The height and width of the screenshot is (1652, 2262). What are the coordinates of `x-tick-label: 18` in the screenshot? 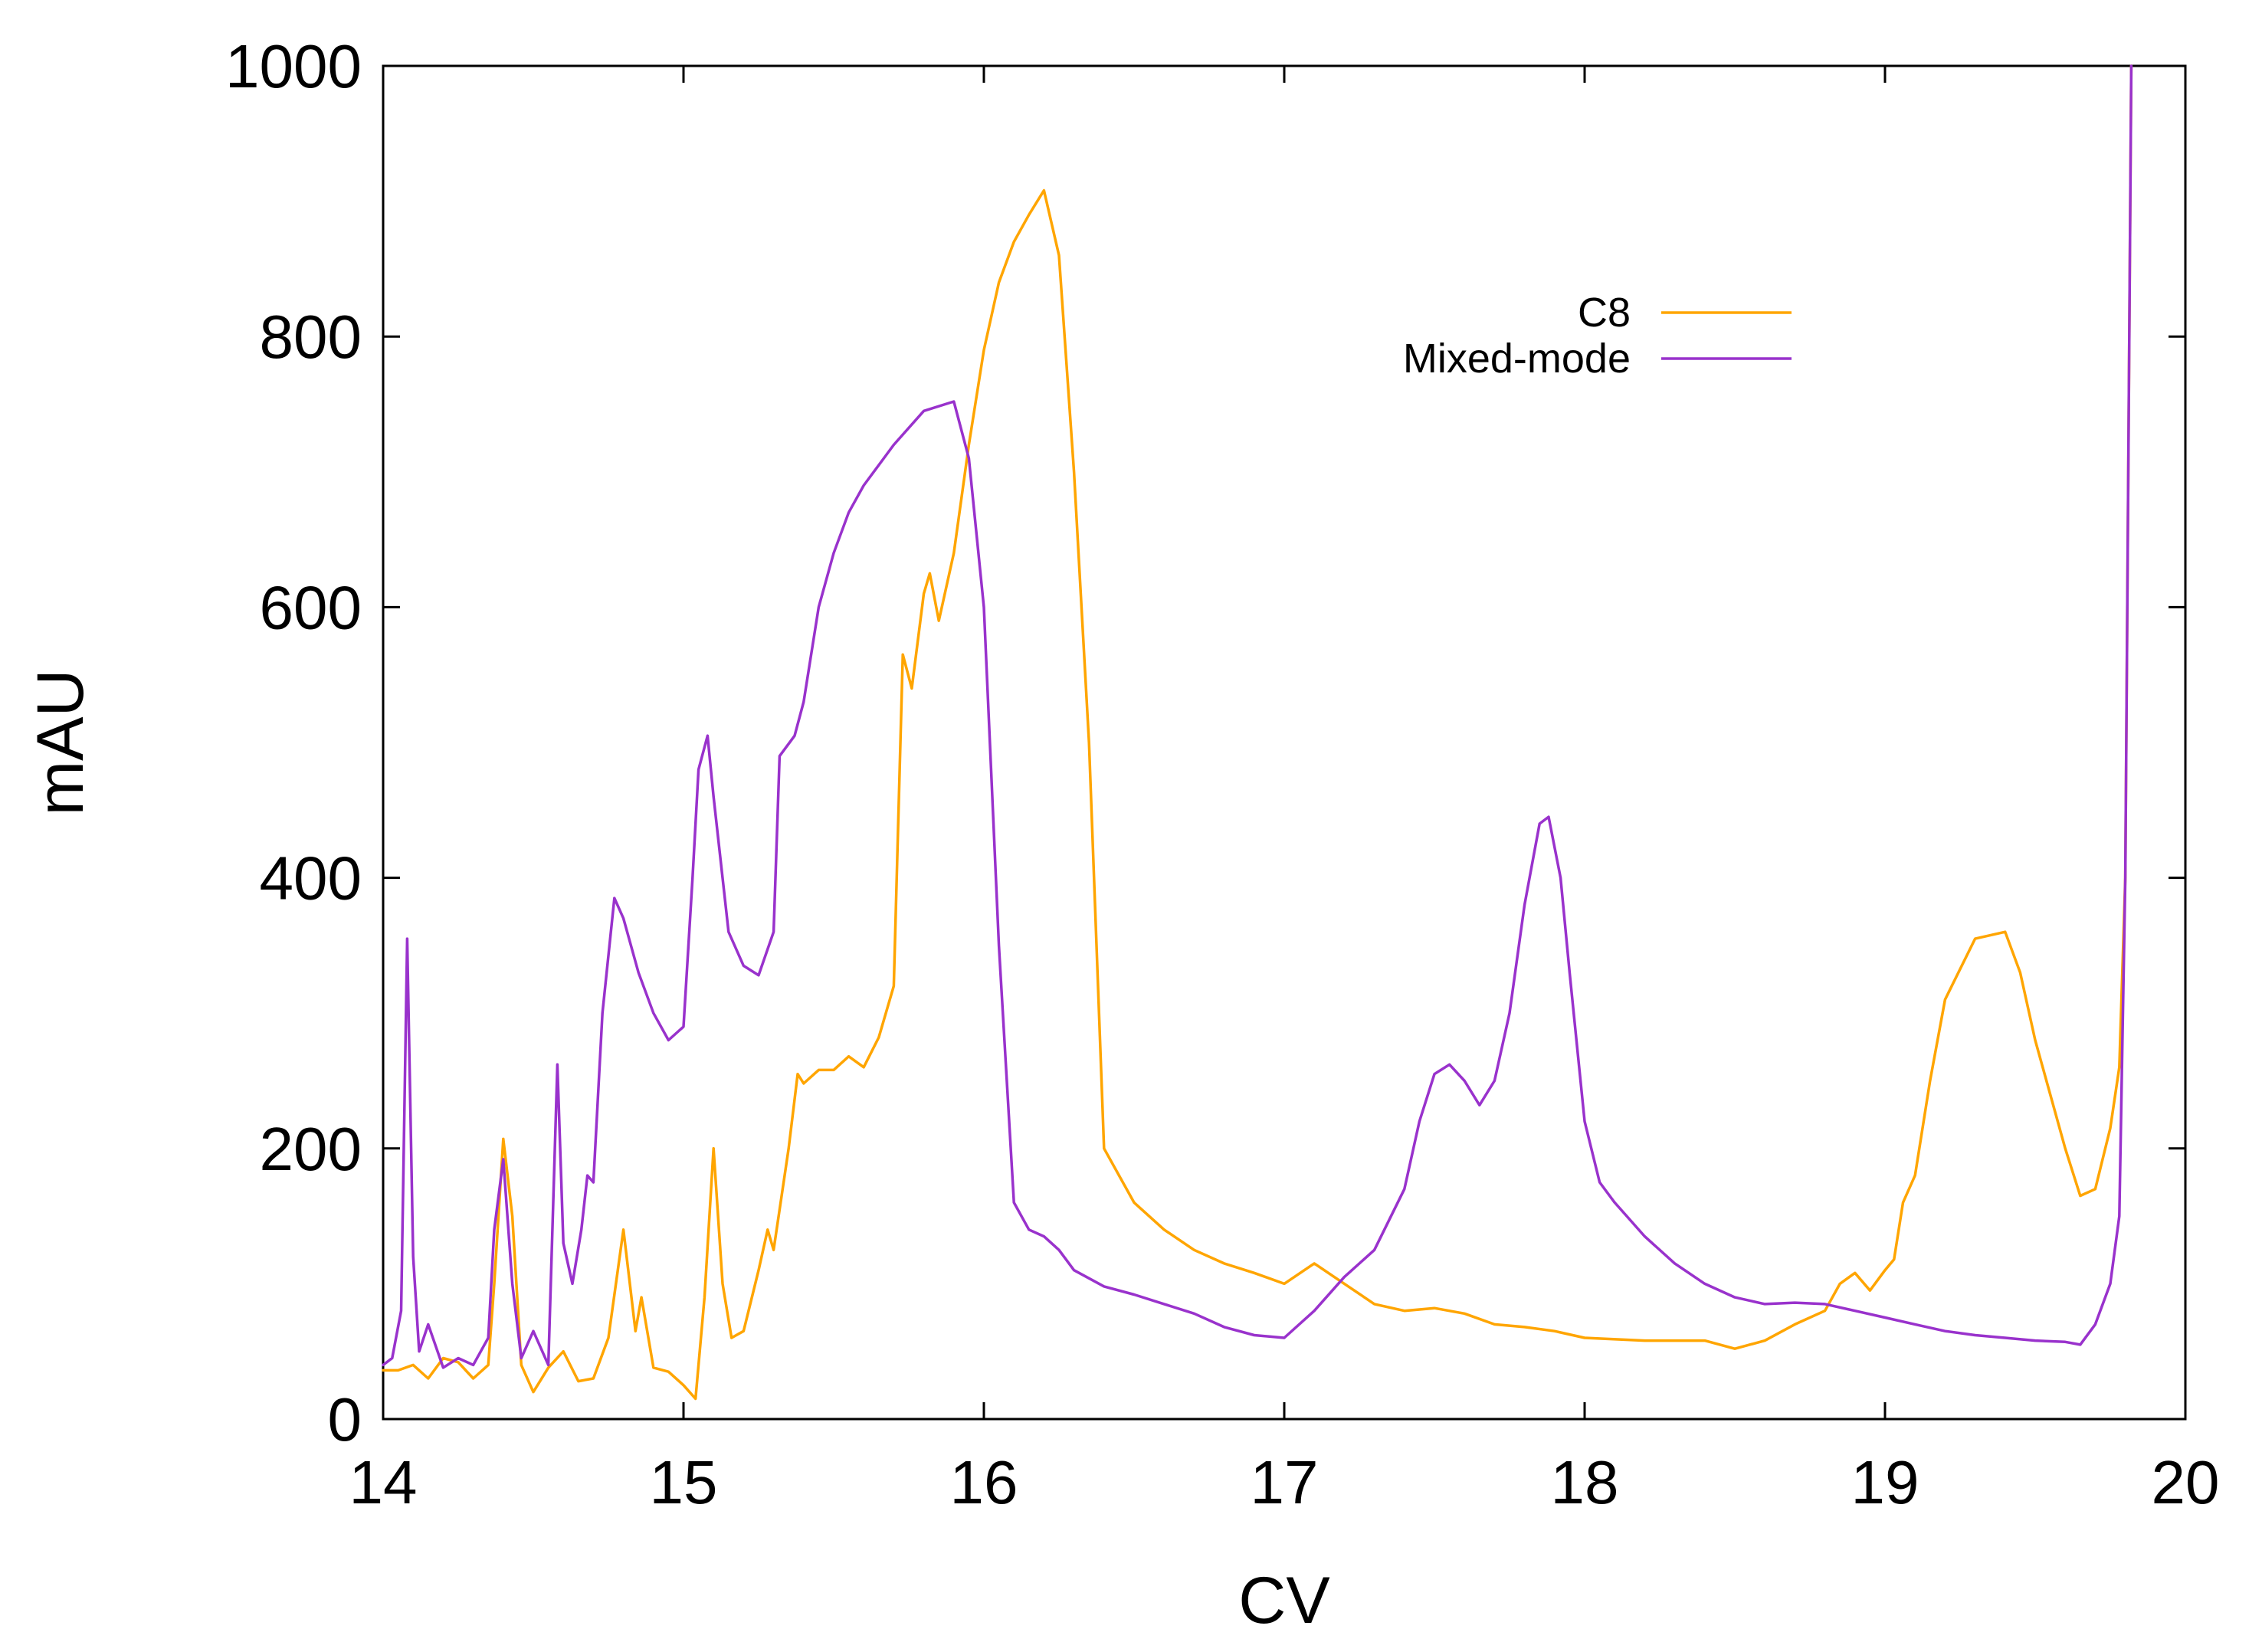 It's located at (1585, 1482).